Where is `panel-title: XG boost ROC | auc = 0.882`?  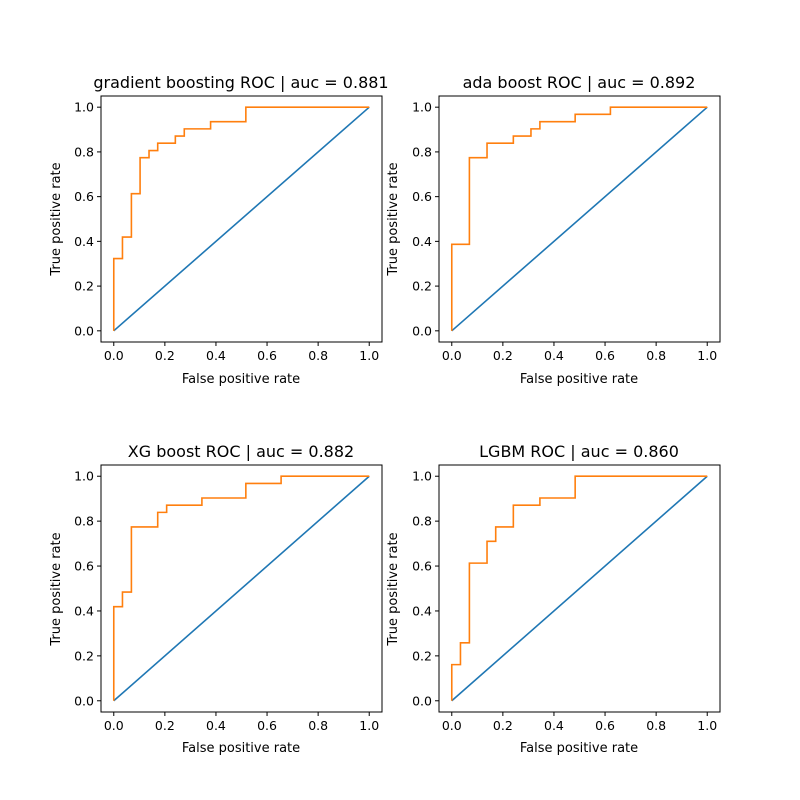
panel-title: XG boost ROC | auc = 0.882 is located at coordinates (241, 451).